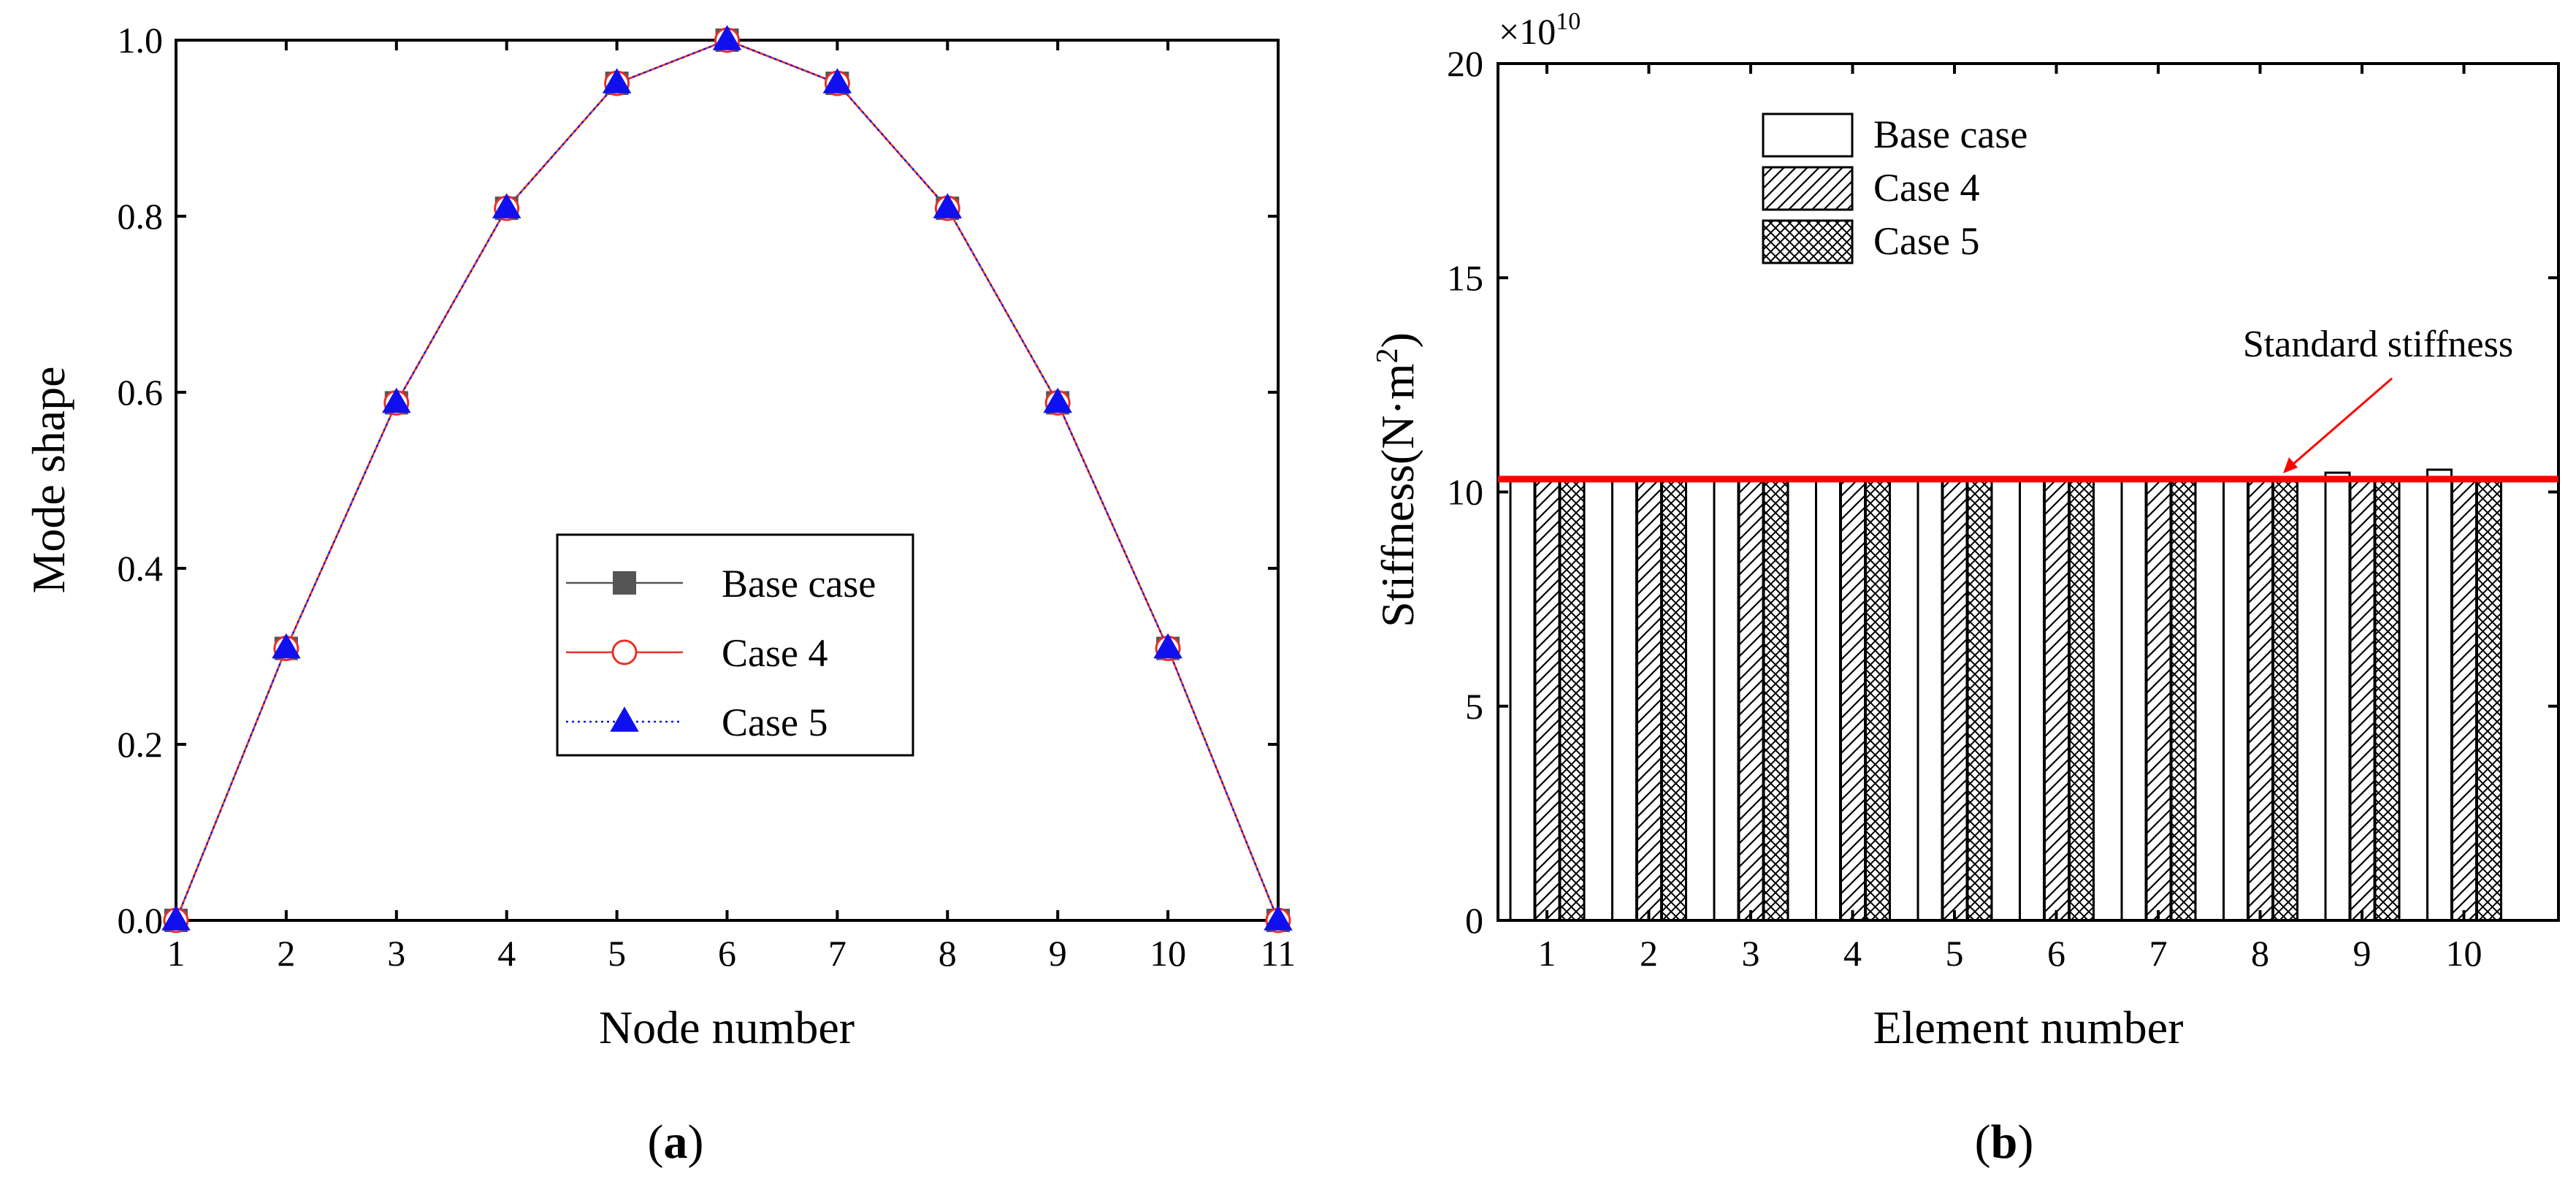 The width and height of the screenshot is (2576, 1187). I want to click on reference-line-label: Standard stiffness, so click(2378, 344).